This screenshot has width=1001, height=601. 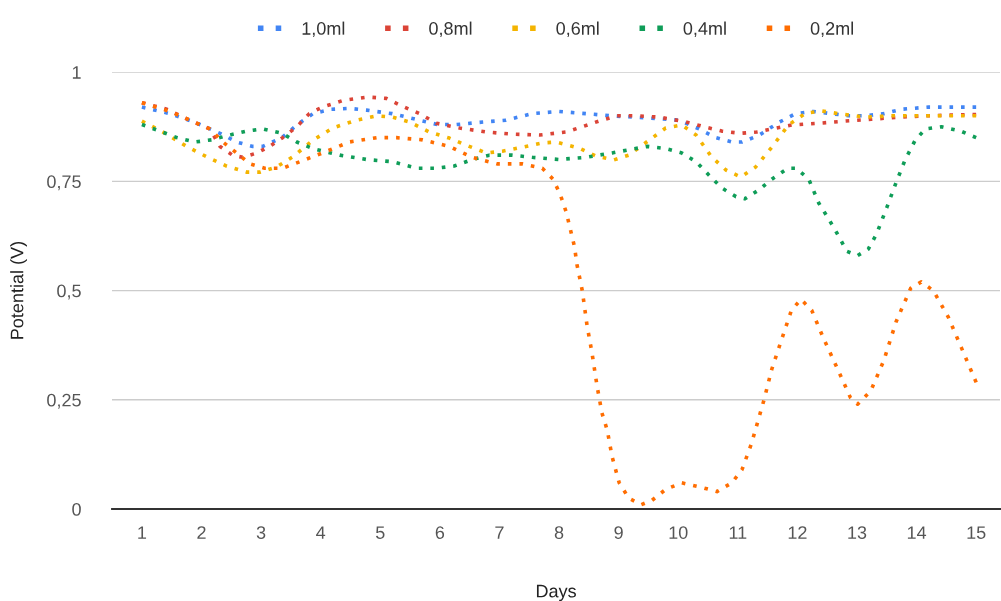 What do you see at coordinates (440, 532) in the screenshot?
I see `x-tick-label: 6` at bounding box center [440, 532].